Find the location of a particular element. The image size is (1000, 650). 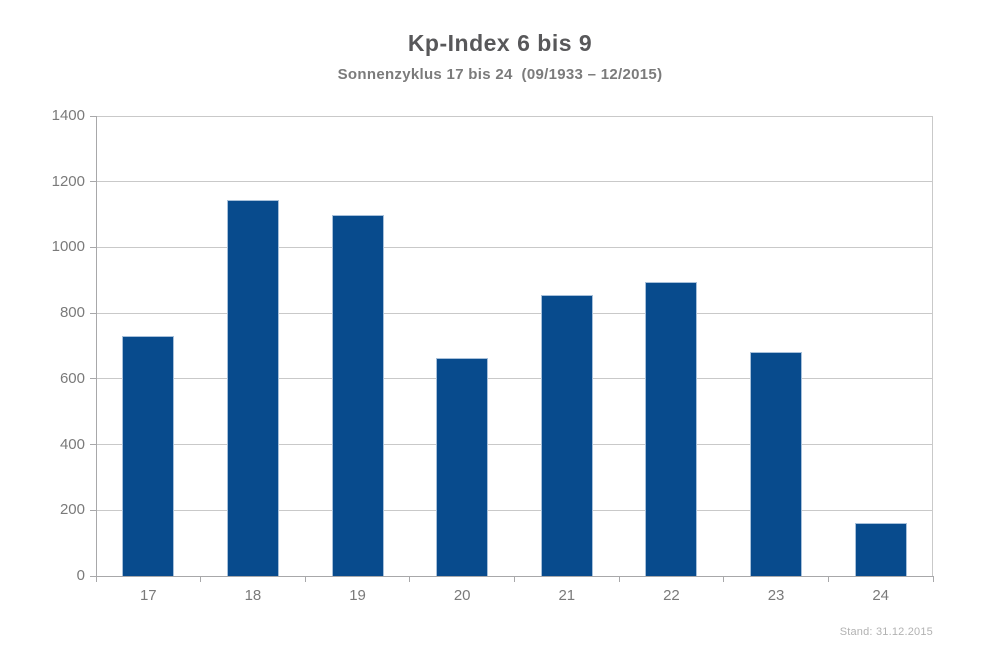

y-axis-label-800: 800 is located at coordinates (72, 313).